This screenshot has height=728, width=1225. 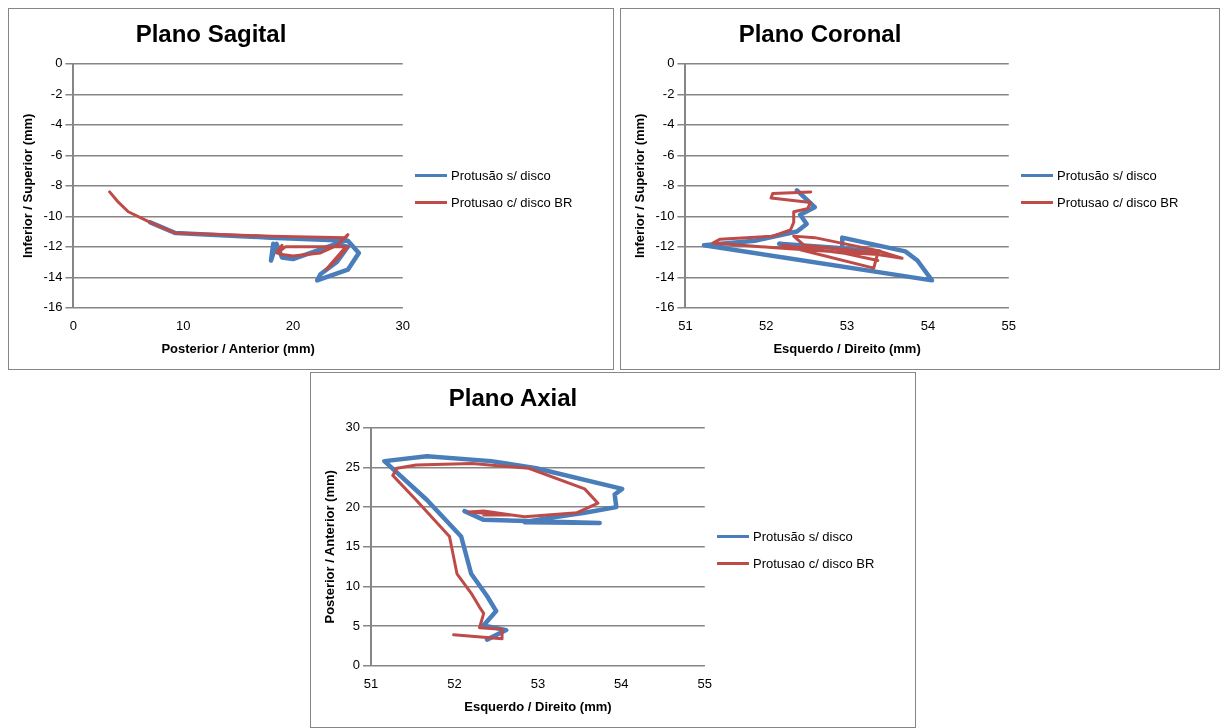 I want to click on y-axis-title: Posterior / Anterior (mm), so click(x=330, y=547).